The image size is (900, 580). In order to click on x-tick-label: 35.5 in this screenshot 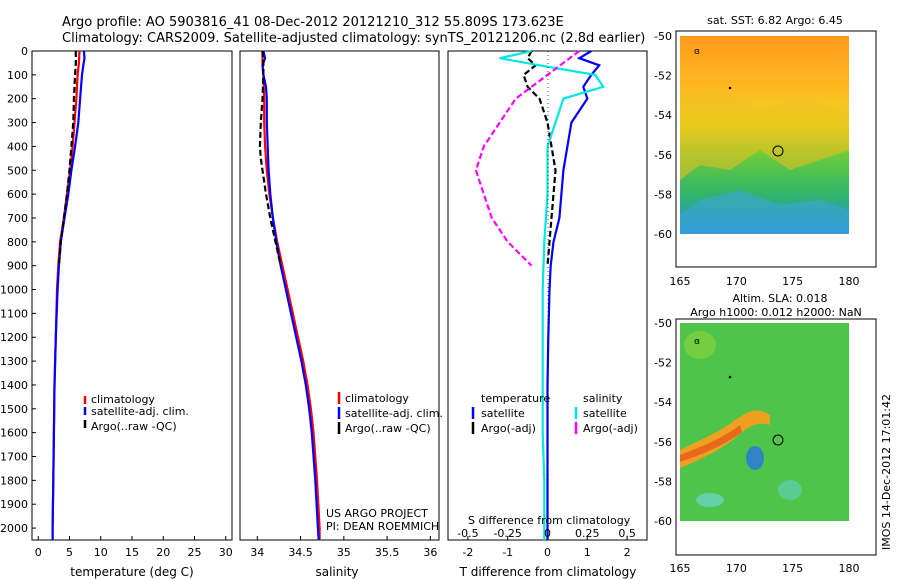, I will do `click(387, 552)`.